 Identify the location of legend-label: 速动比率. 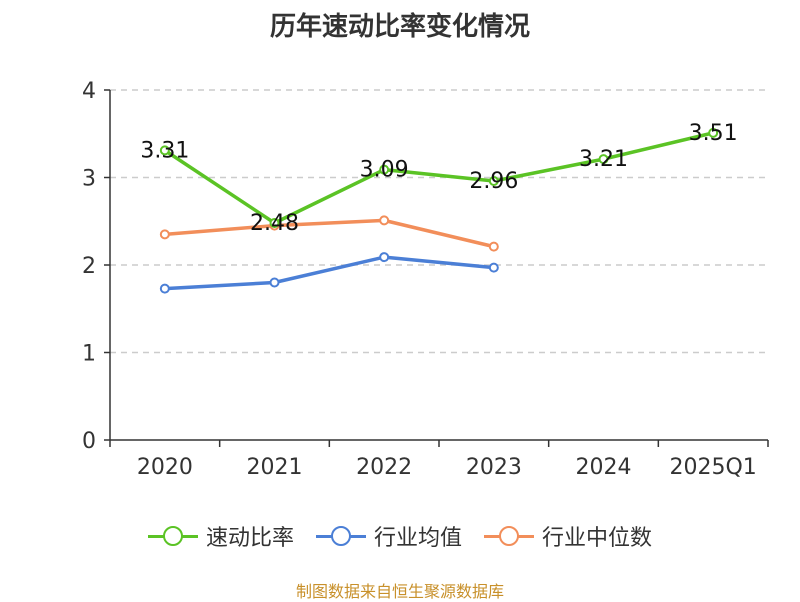
(249, 538).